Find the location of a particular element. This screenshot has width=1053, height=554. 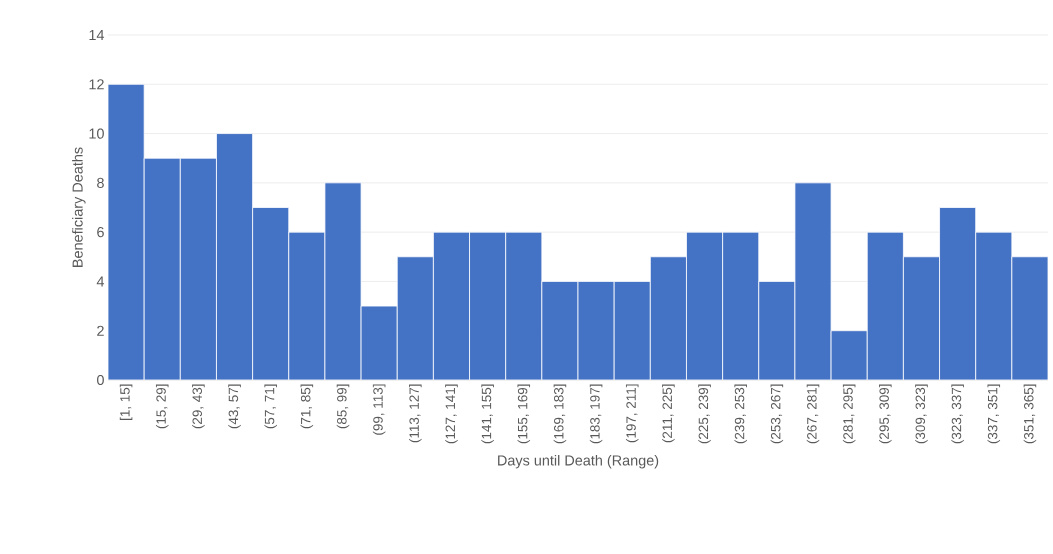

x-tick-label: (197, 211] is located at coordinates (632, 413).